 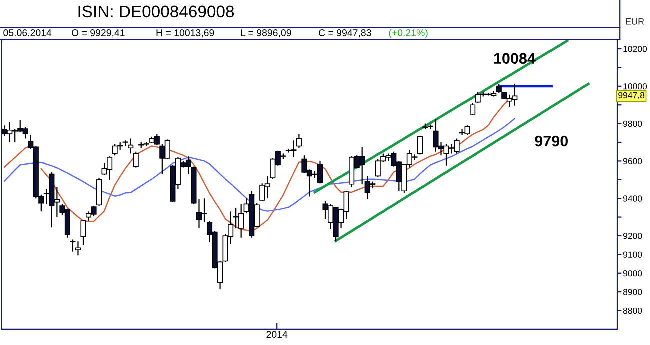 What do you see at coordinates (632, 311) in the screenshot?
I see `y-tick-label: 8800` at bounding box center [632, 311].